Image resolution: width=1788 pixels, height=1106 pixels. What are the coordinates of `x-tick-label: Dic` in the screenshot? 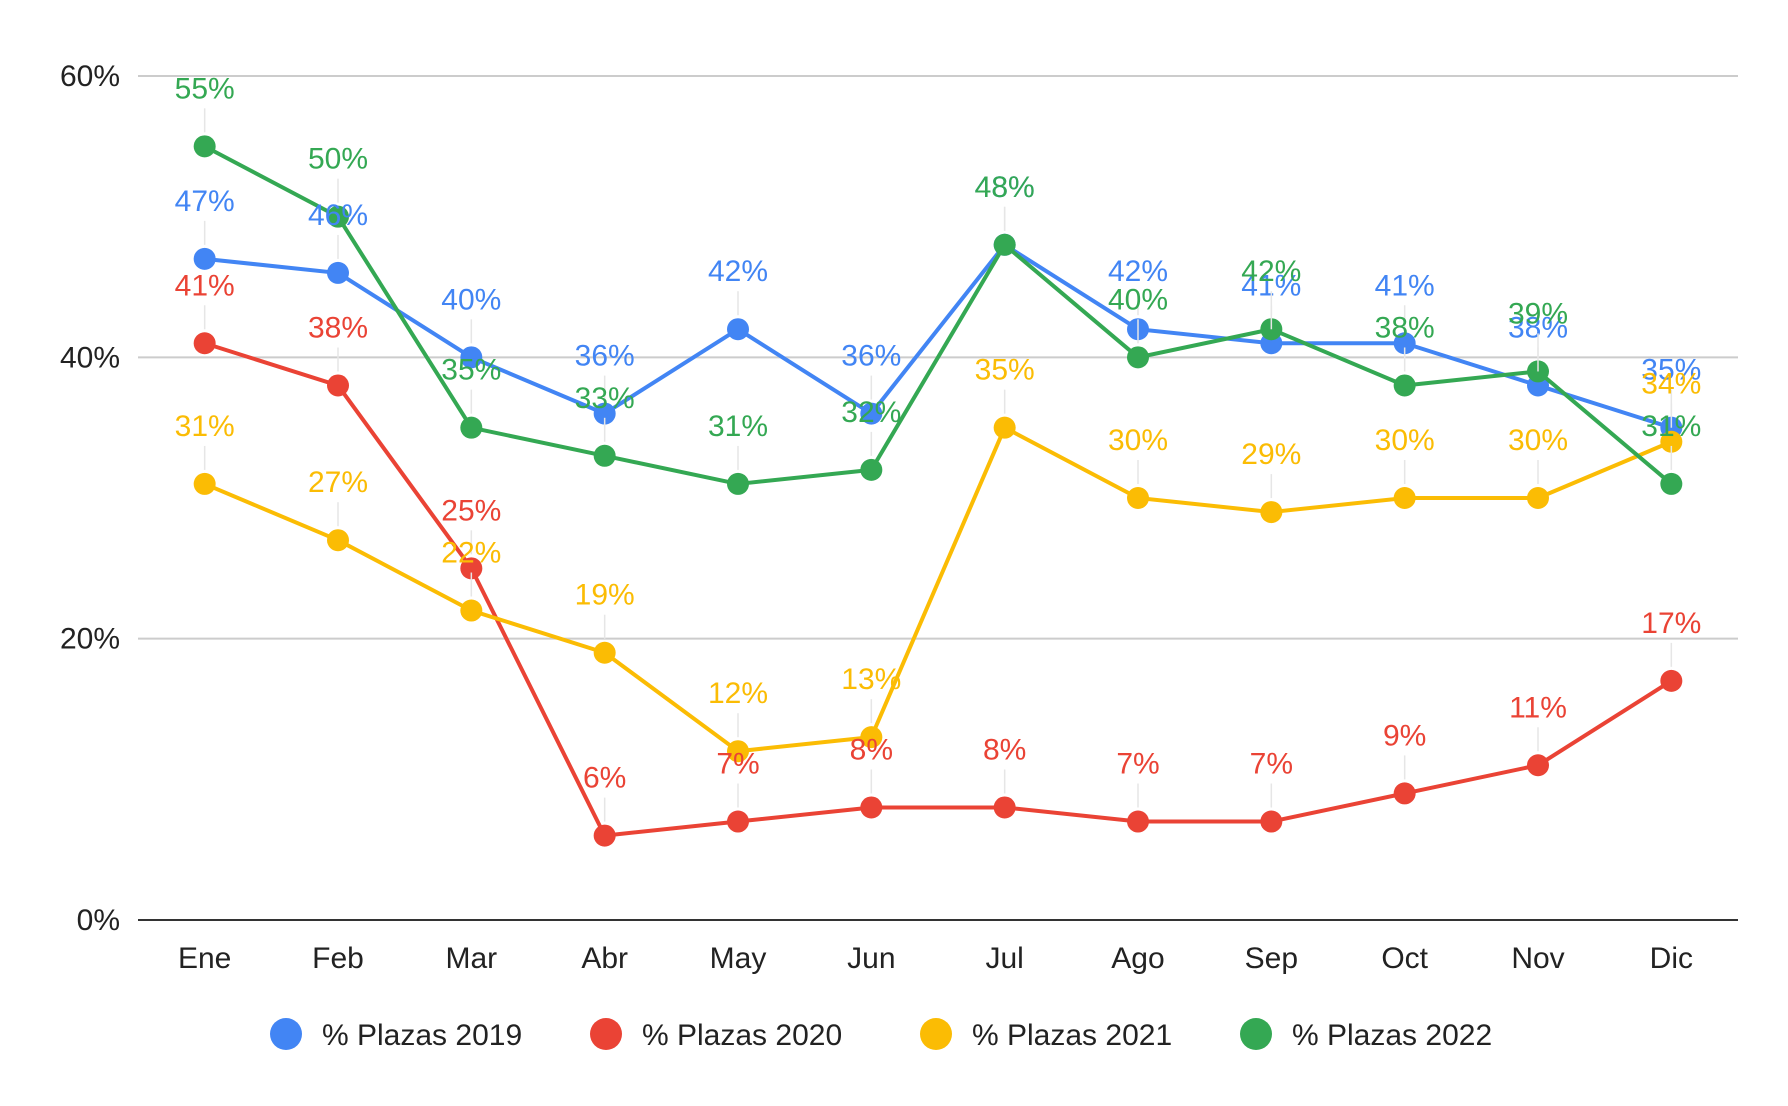 It's located at (1671, 958).